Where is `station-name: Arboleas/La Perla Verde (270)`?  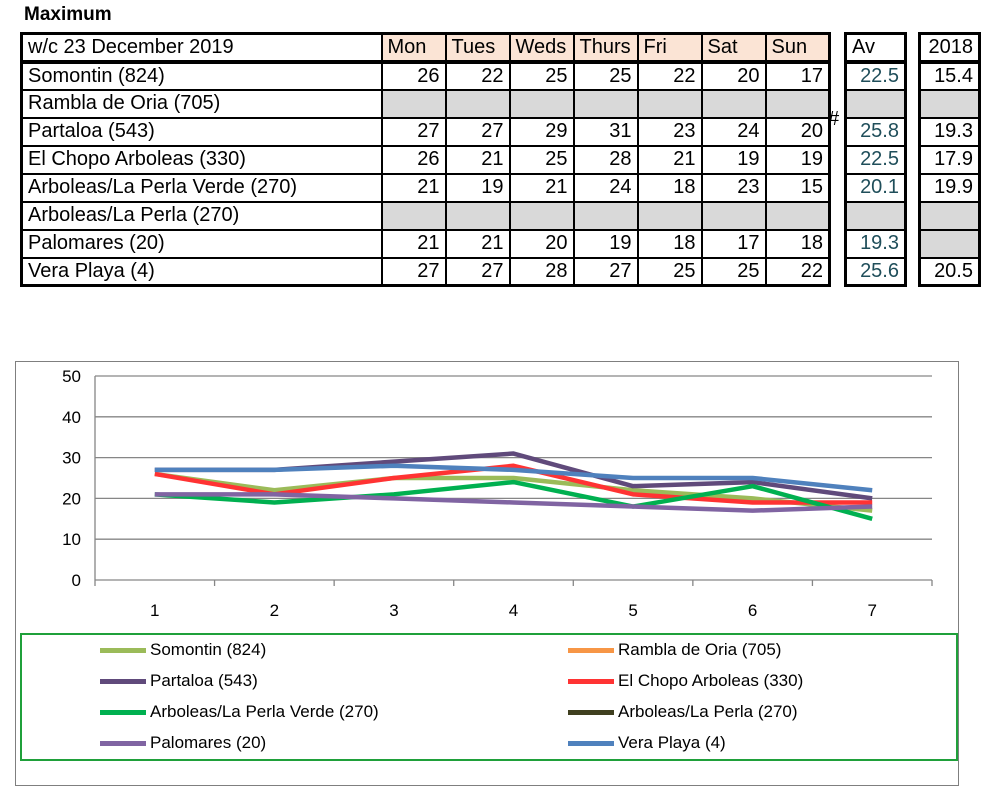 station-name: Arboleas/La Perla Verde (270) is located at coordinates (201, 187).